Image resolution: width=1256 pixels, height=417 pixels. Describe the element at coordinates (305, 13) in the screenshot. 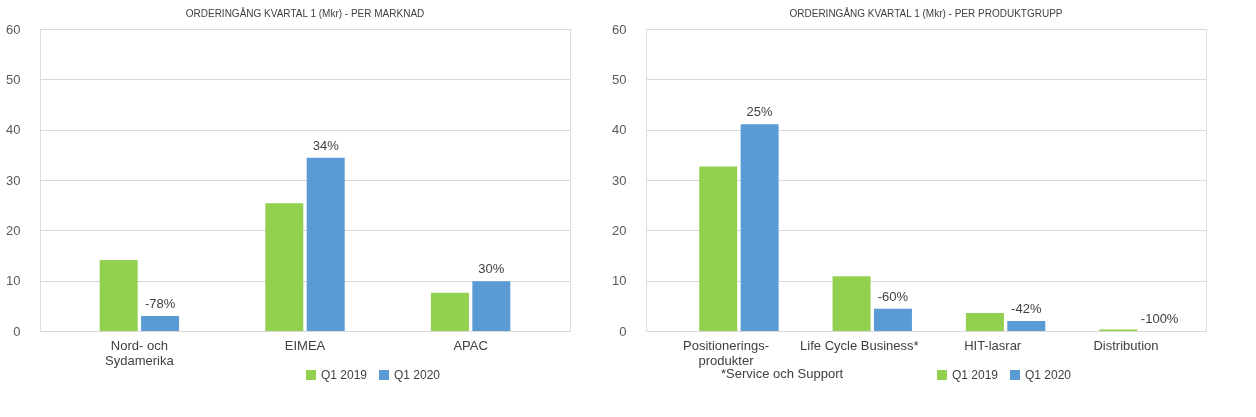

I see `chart-title: ORDERINGÅNG KVARTAL 1 (Mkr) - PER MARKNAD` at that location.